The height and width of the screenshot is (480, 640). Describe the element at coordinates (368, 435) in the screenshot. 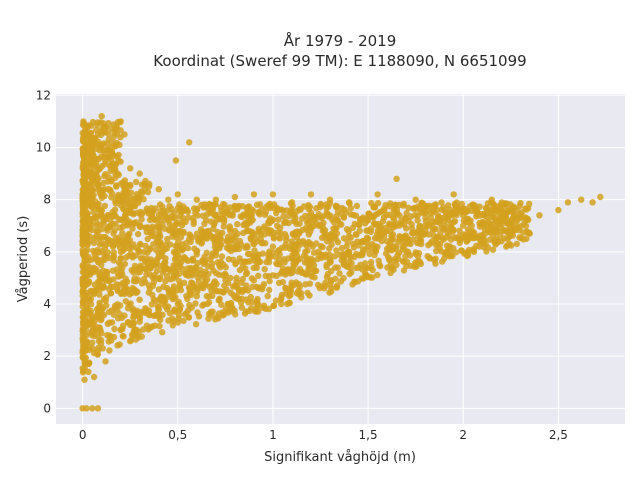

I see `x-tick-label: 1,5` at that location.